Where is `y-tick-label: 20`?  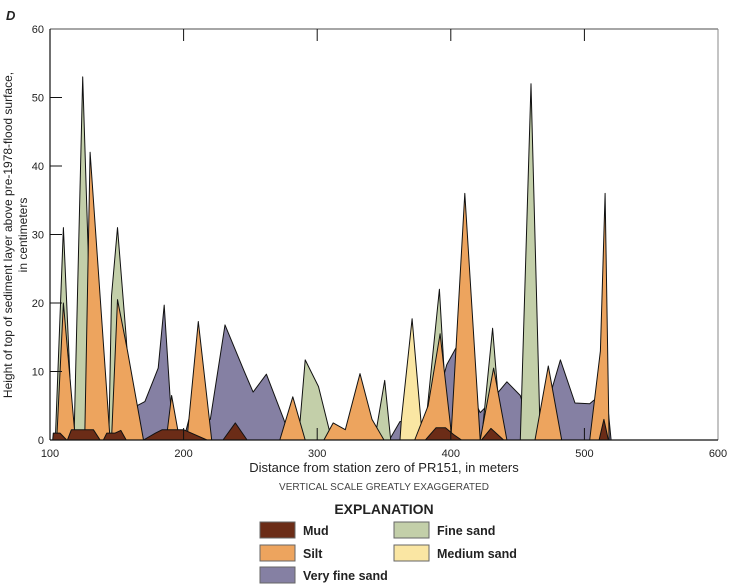
y-tick-label: 20 is located at coordinates (38, 304).